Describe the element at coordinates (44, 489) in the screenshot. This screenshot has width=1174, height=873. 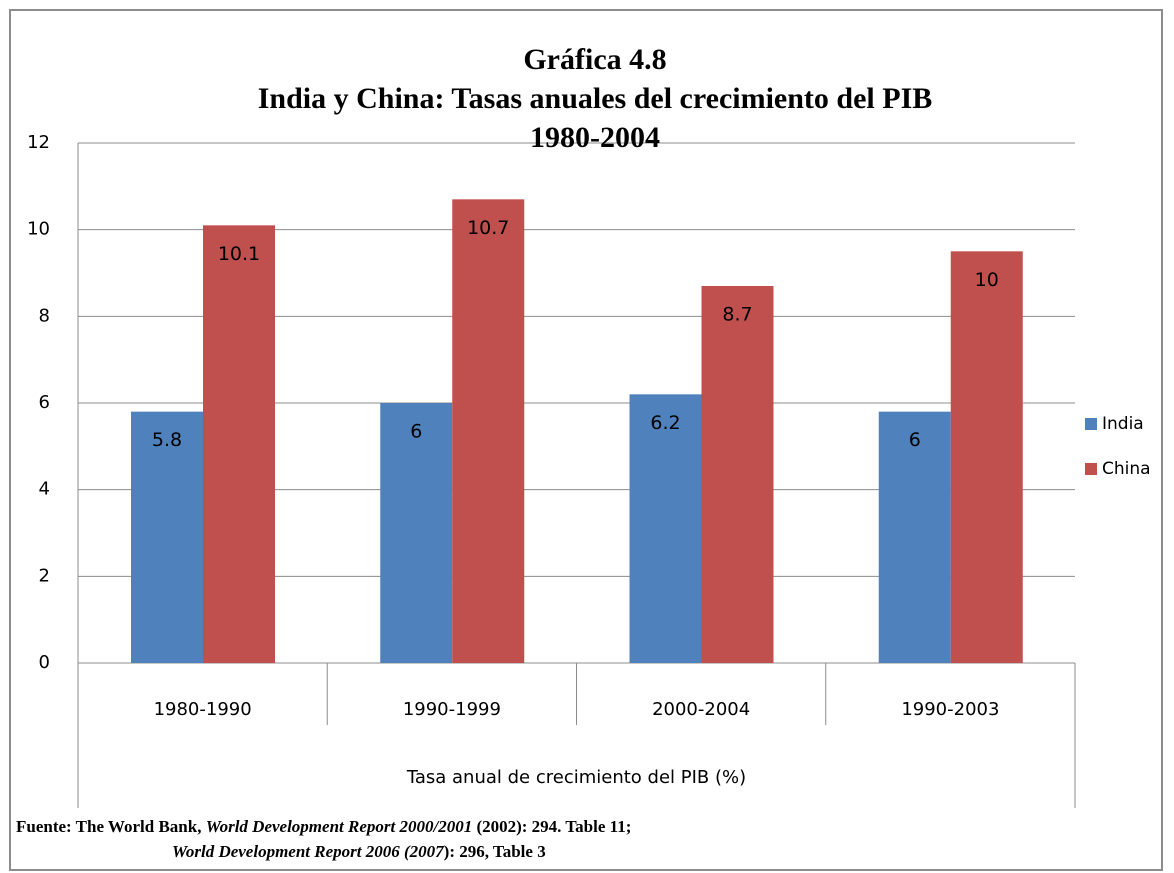
I see `y-tick-label: 4` at that location.